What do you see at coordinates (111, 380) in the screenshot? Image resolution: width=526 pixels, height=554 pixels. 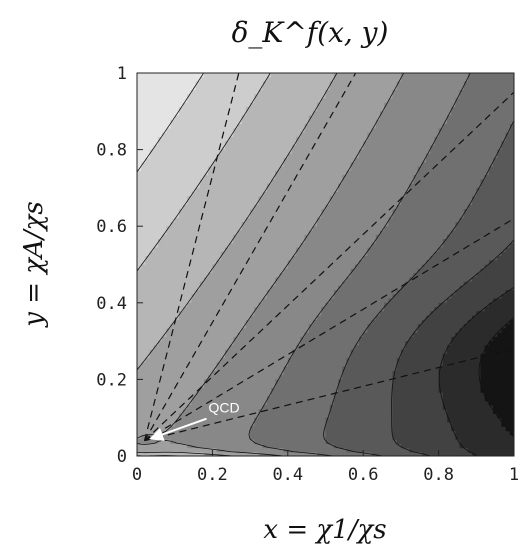 I see `y-tick-label: 0.2` at bounding box center [111, 380].